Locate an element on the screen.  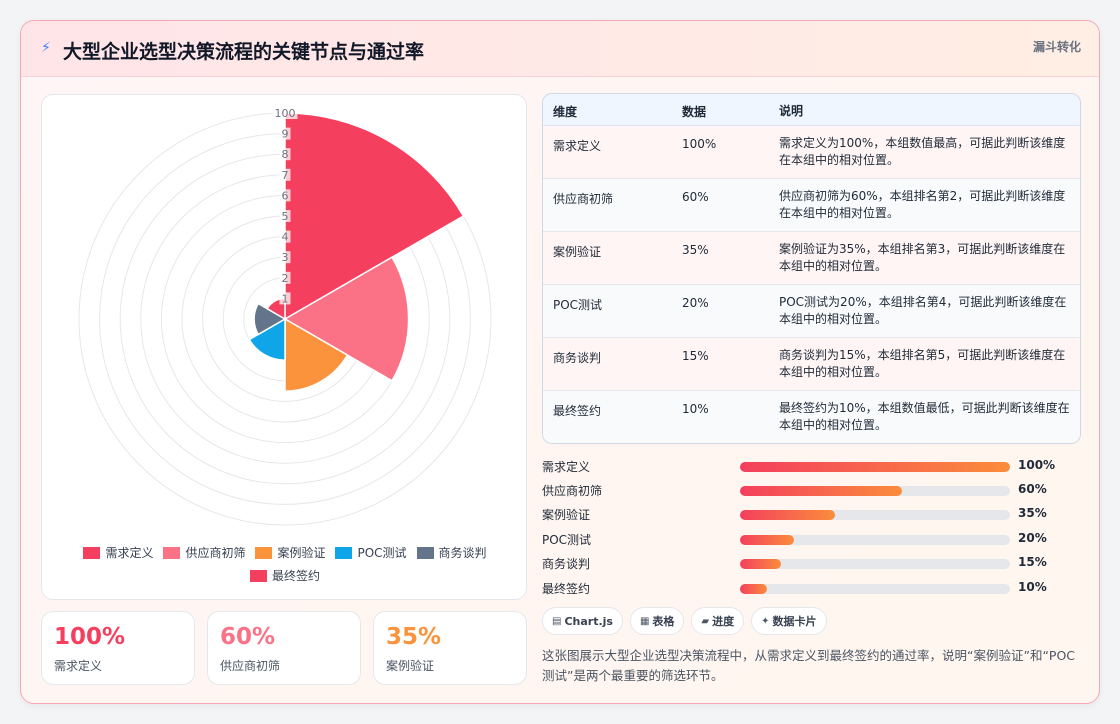
chip-table: ▦ 表格 is located at coordinates (657, 621).